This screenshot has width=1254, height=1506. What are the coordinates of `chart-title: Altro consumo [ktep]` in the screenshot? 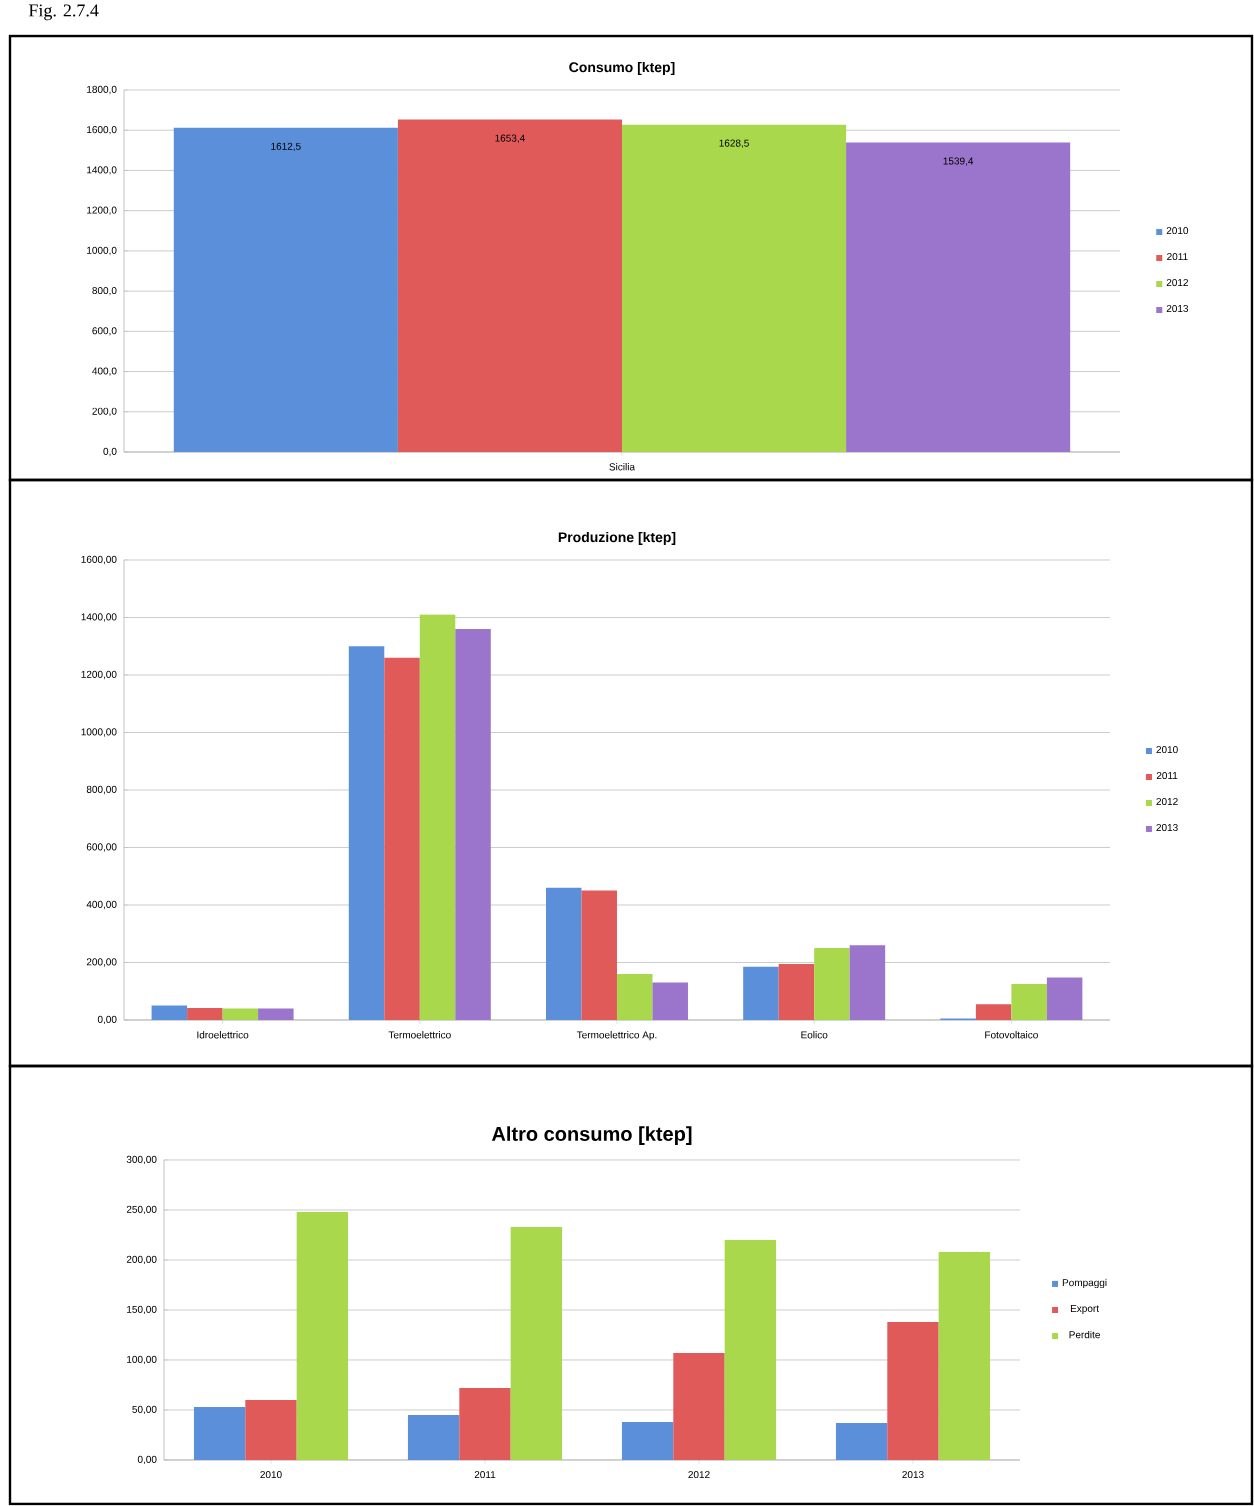 It's located at (591, 1135).